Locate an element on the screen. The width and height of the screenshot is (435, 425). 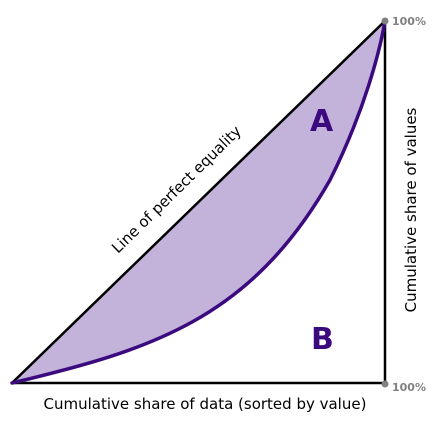
region-a-label: A is located at coordinates (322, 121).